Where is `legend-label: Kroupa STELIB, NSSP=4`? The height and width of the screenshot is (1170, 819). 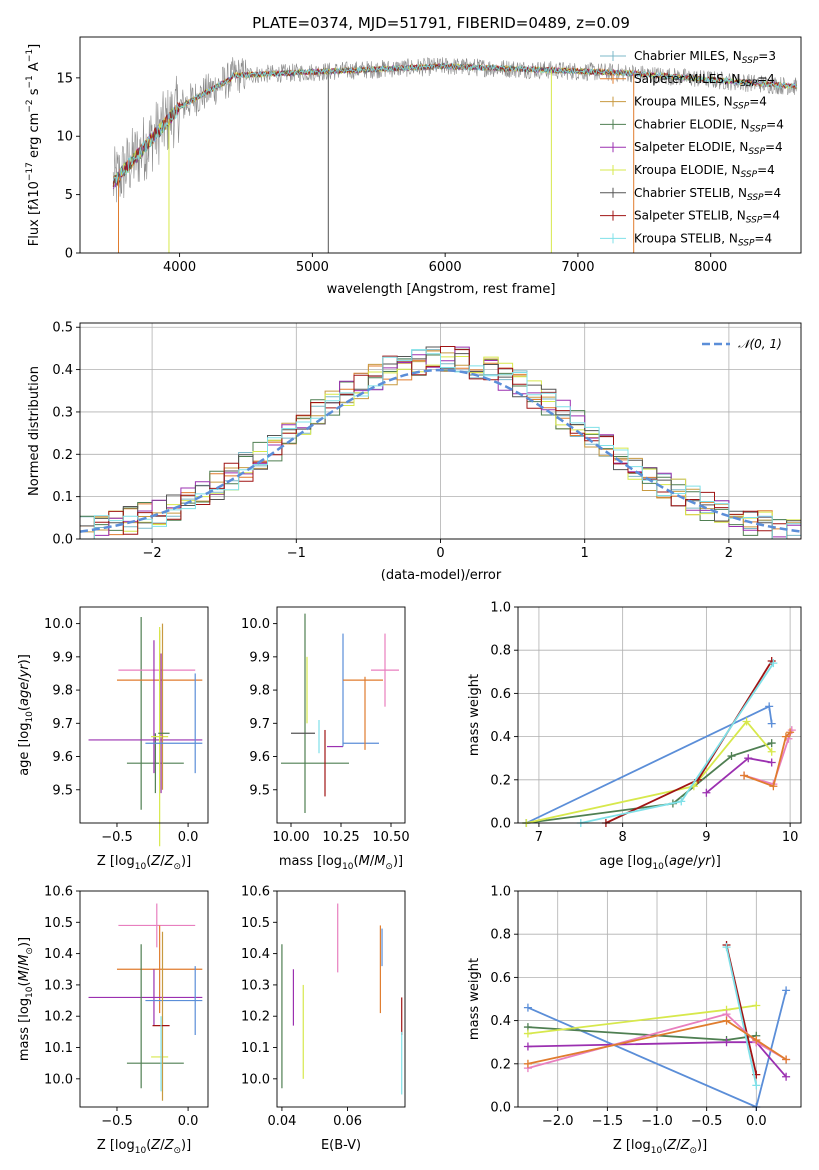 legend-label: Kroupa STELIB, NSSP=4 is located at coordinates (703, 239).